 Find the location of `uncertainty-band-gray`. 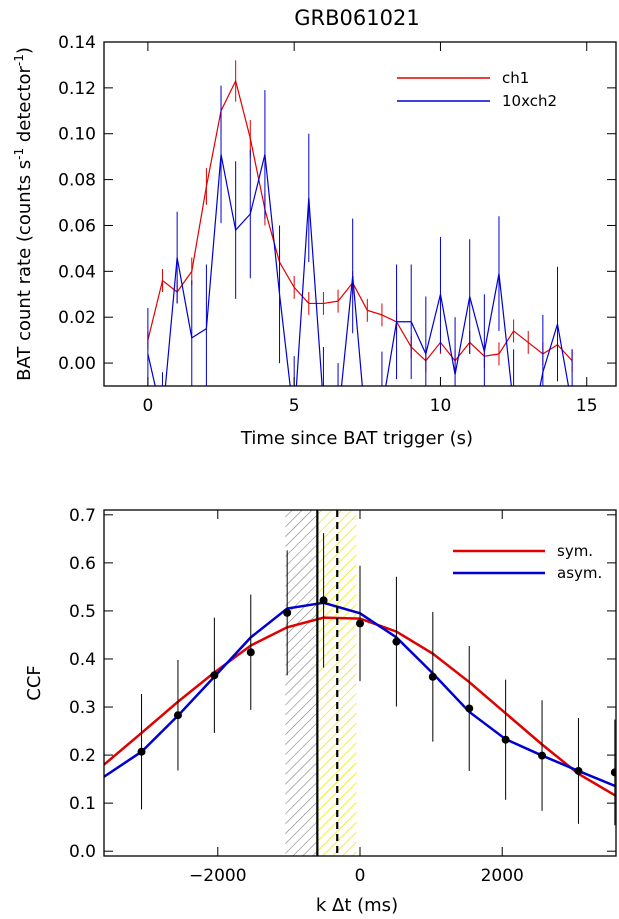

uncertainty-band-gray is located at coordinates (301, 683).